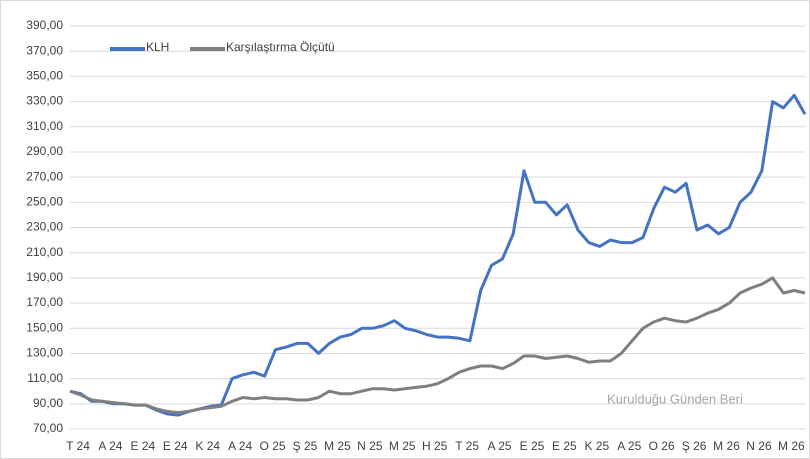 The image size is (810, 459). What do you see at coordinates (467, 446) in the screenshot?
I see `x-tick-label: T 25` at bounding box center [467, 446].